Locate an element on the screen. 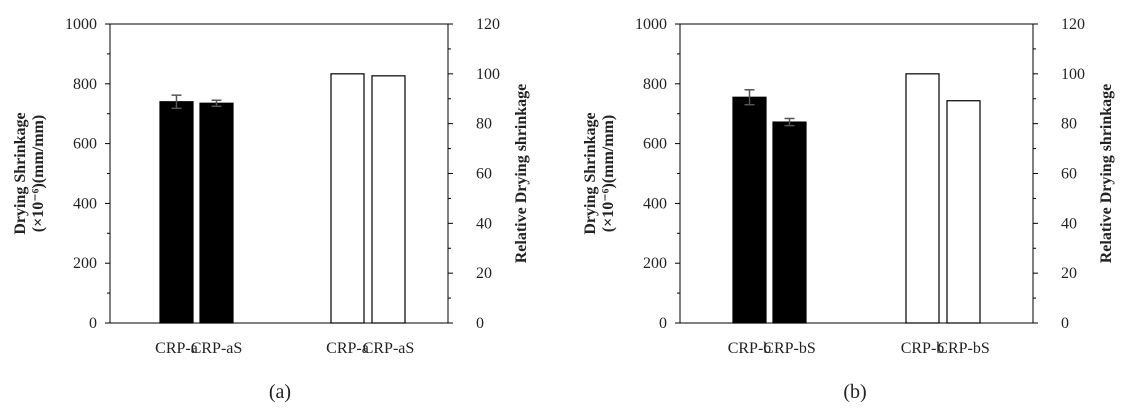 Image resolution: width=1124 pixels, height=413 pixels. relative-bar-crp-as is located at coordinates (388, 199).